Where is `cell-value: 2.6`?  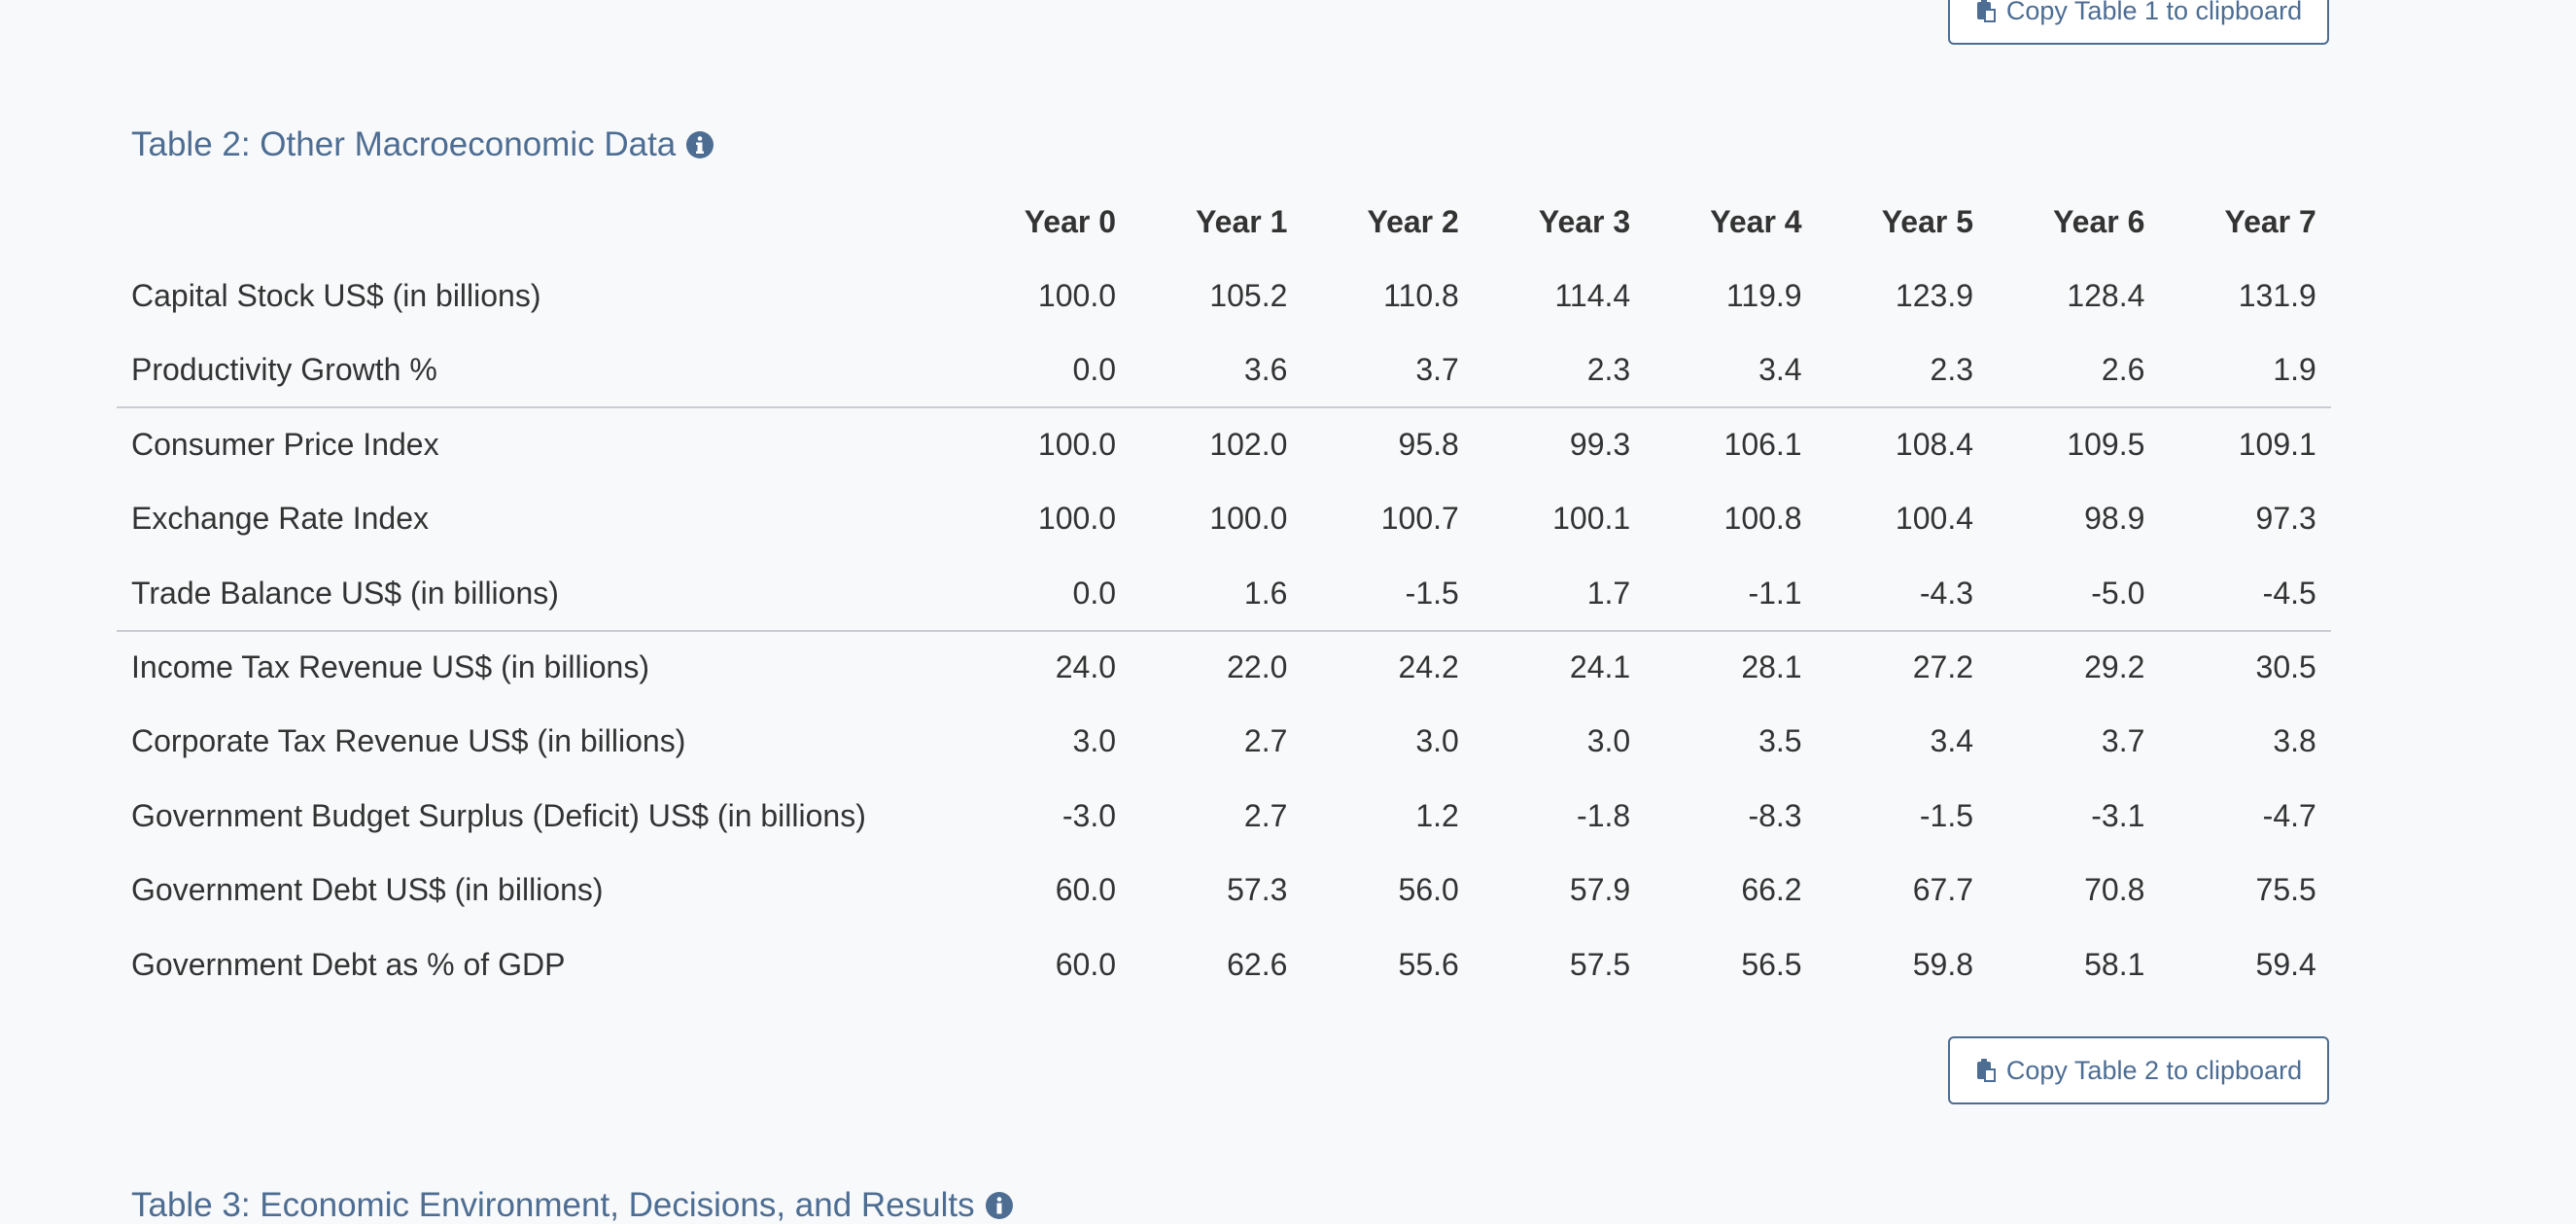 cell-value: 2.6 is located at coordinates (2123, 370).